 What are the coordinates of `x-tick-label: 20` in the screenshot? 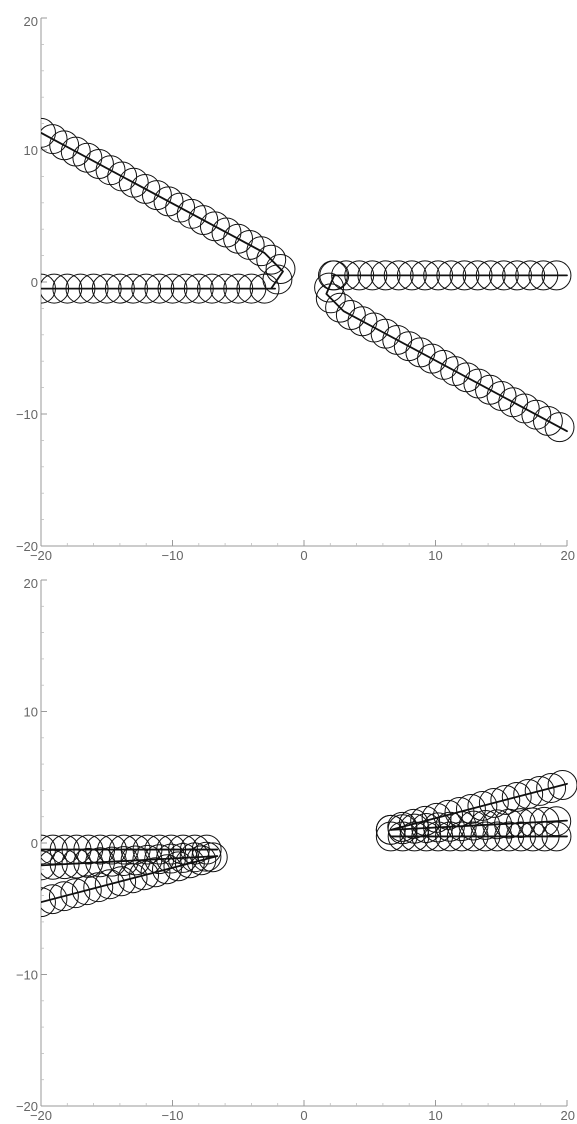 It's located at (568, 555).